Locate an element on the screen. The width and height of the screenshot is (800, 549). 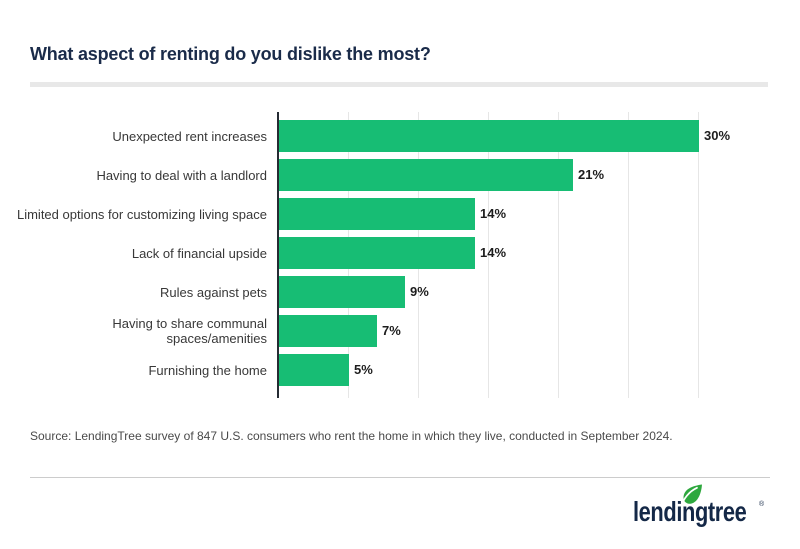
category-label: Rules against pets is located at coordinates (213, 292).